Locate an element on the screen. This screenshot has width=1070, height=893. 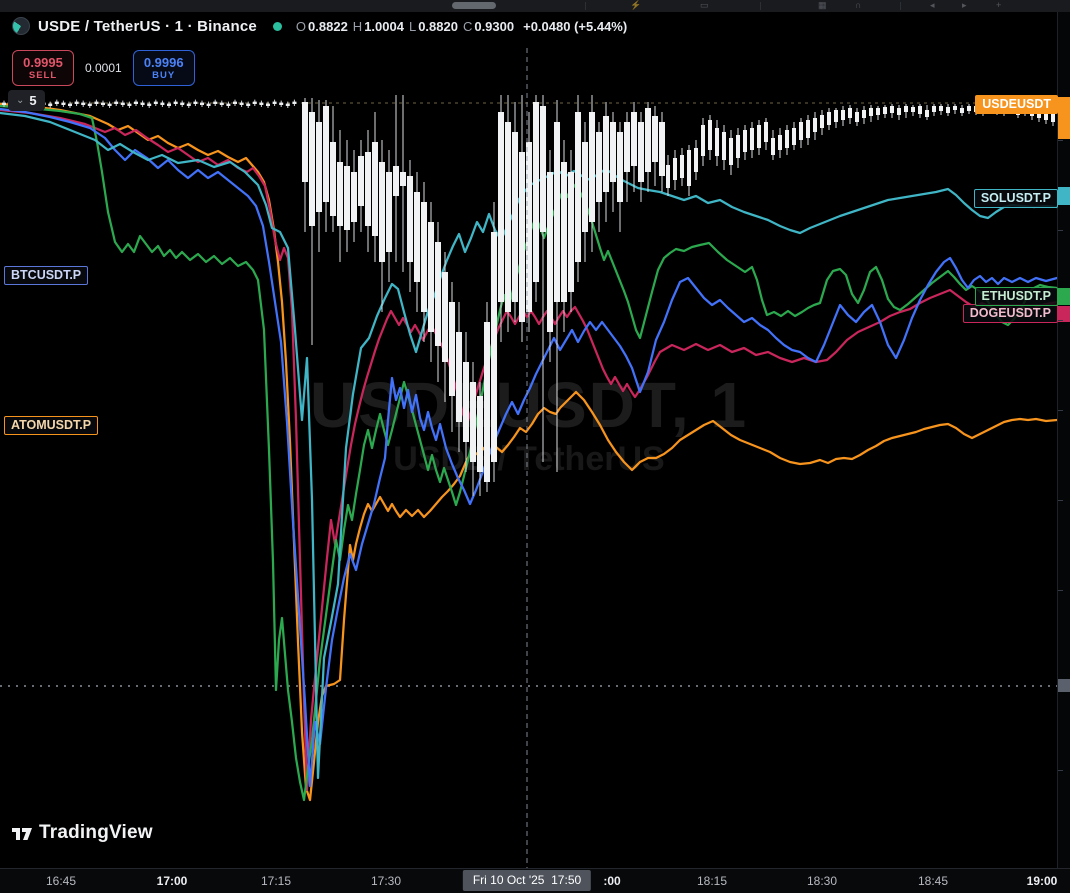
price-scale is located at coordinates (1063, 440).